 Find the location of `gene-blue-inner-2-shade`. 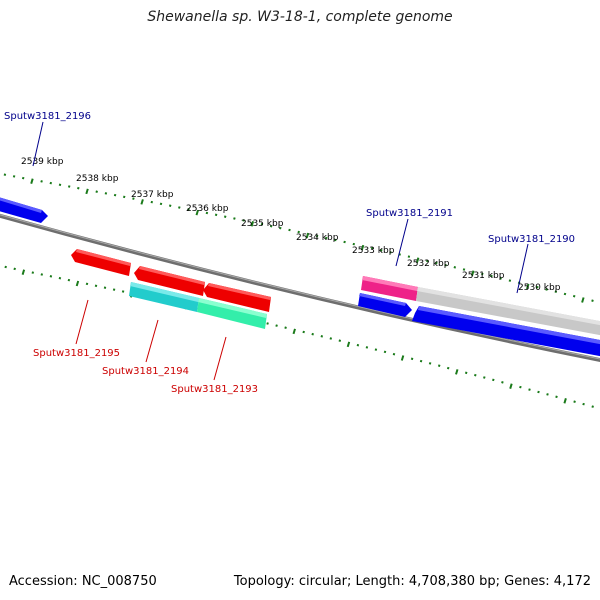

gene-blue-inner-2-shade is located at coordinates (509, 325).